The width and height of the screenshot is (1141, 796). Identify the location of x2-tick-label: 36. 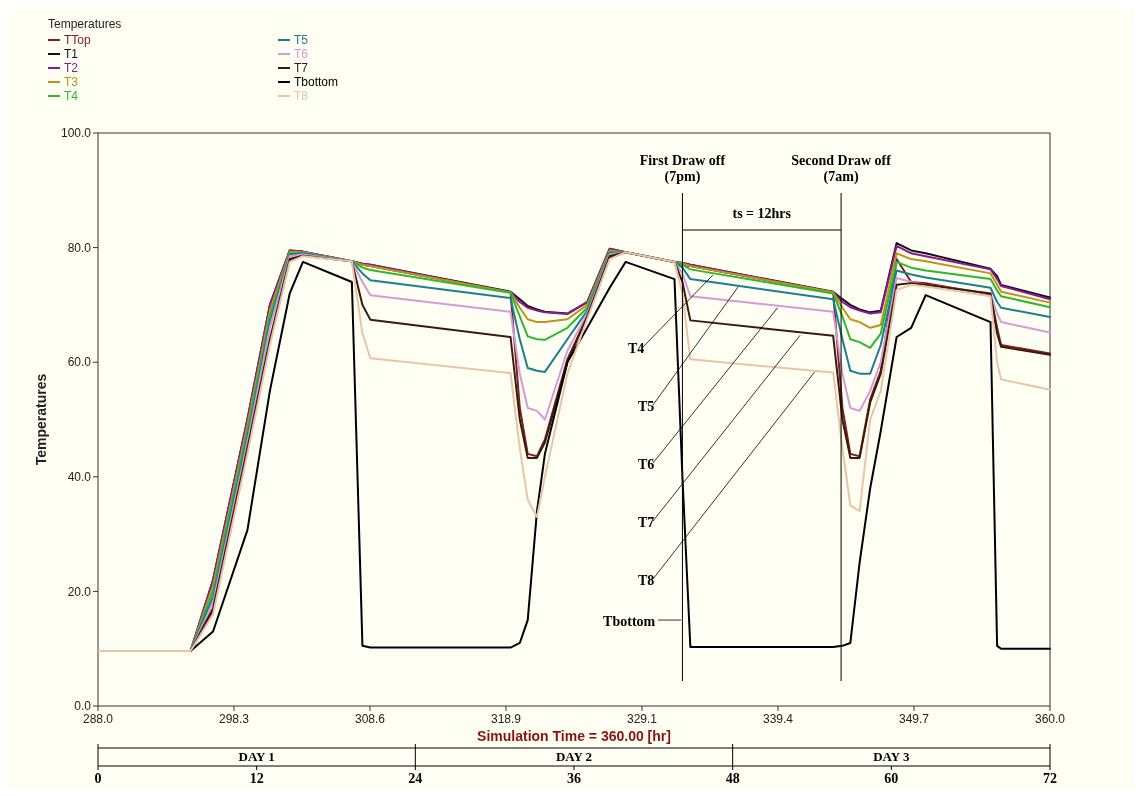
(574, 778).